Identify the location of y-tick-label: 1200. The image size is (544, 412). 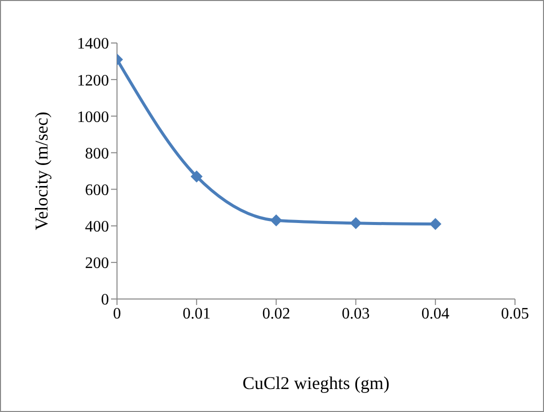
(93, 81).